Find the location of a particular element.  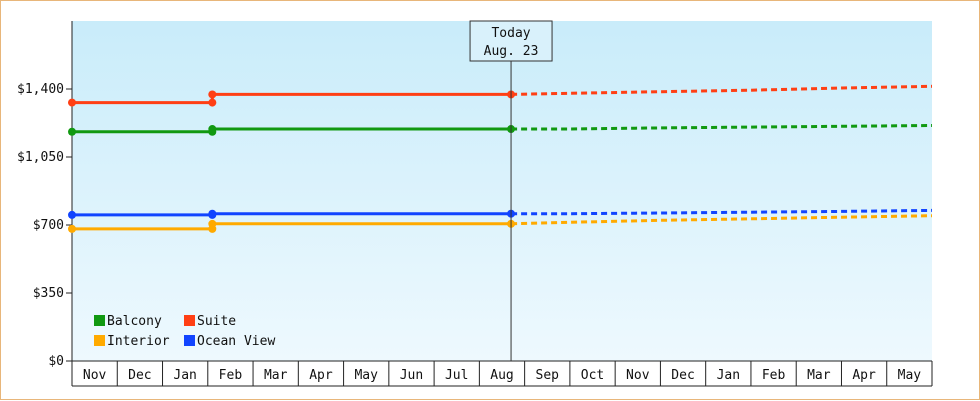

x-month-label: Jul is located at coordinates (456, 375).